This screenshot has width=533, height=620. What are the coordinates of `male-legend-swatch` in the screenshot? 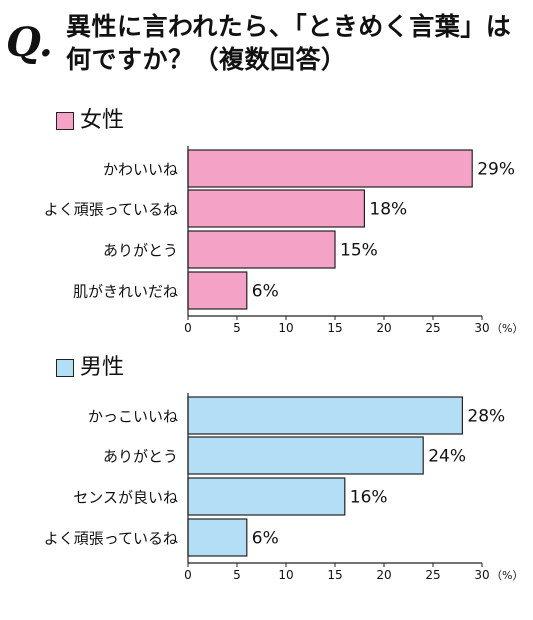 It's located at (65, 368).